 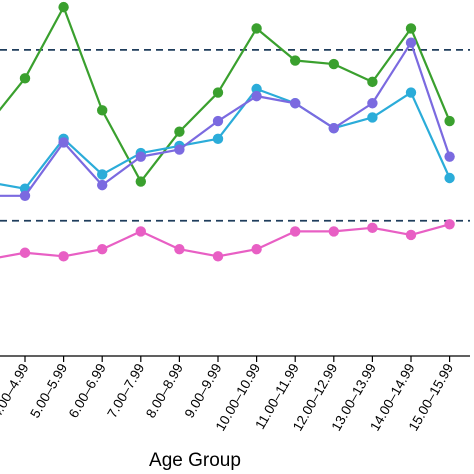 I want to click on x-axis-title: Age Group, so click(x=195, y=460).